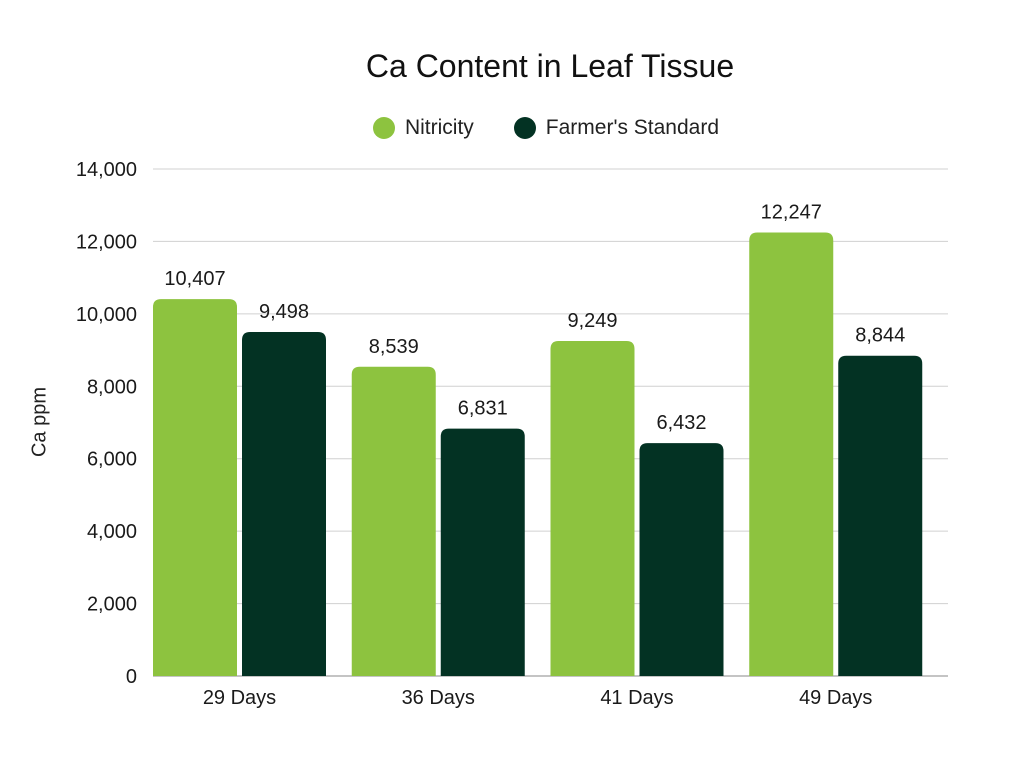  What do you see at coordinates (383, 128) in the screenshot?
I see `legend-swatch-nitricity` at bounding box center [383, 128].